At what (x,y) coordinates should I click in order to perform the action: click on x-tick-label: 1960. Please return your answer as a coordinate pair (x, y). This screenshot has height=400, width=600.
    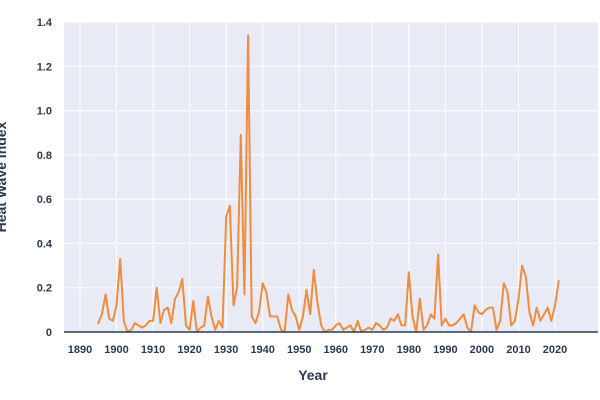
    Looking at the image, I should click on (336, 350).